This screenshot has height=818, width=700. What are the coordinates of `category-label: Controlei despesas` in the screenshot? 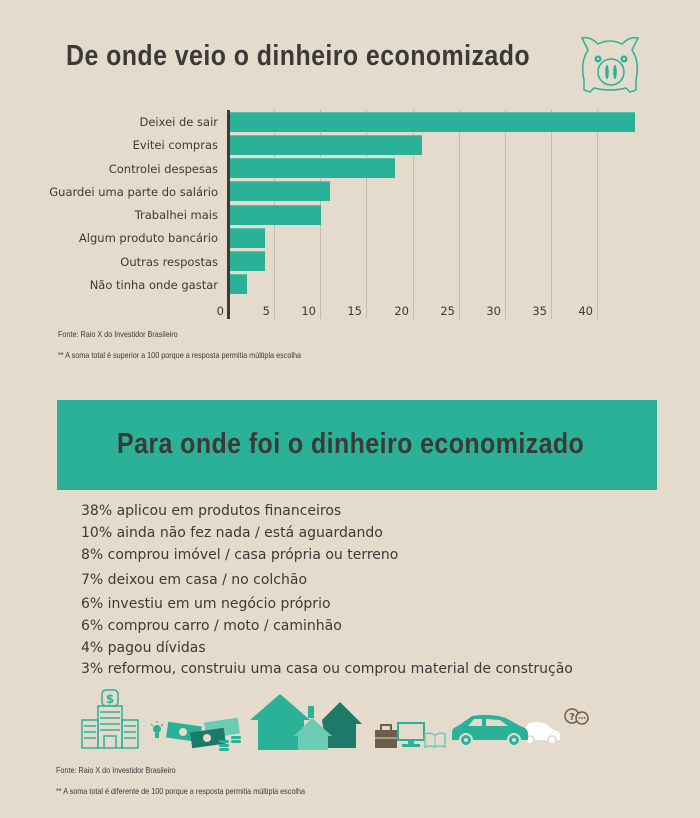 It's located at (163, 169).